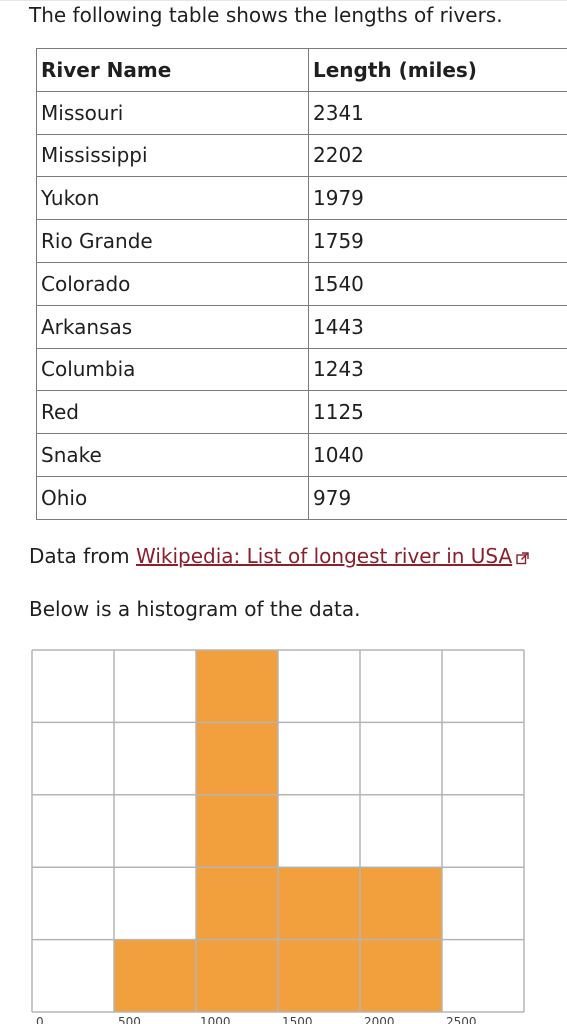 Image resolution: width=567 pixels, height=1024 pixels. What do you see at coordinates (40, 1019) in the screenshot?
I see `x-tick-label: 0` at bounding box center [40, 1019].